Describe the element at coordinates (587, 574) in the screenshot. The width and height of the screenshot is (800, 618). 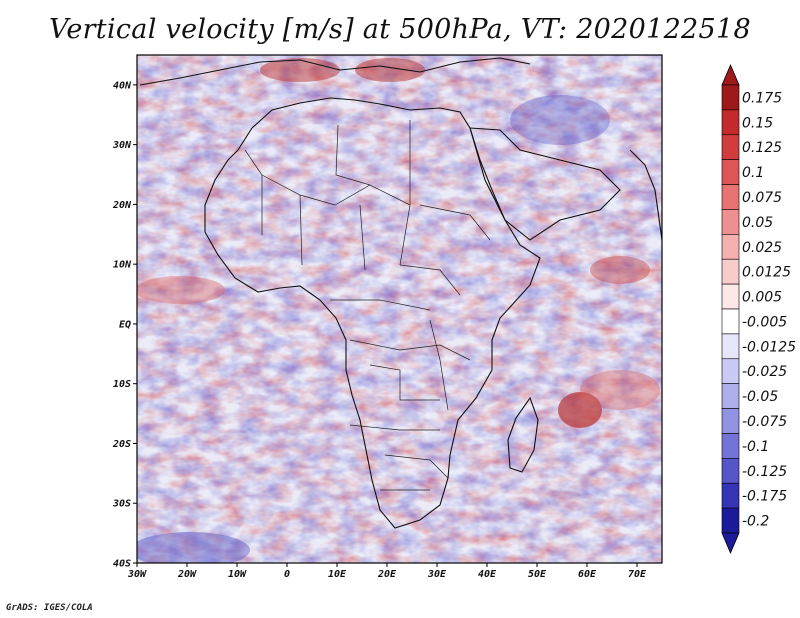
I see `lon-tick-label: 60E` at that location.